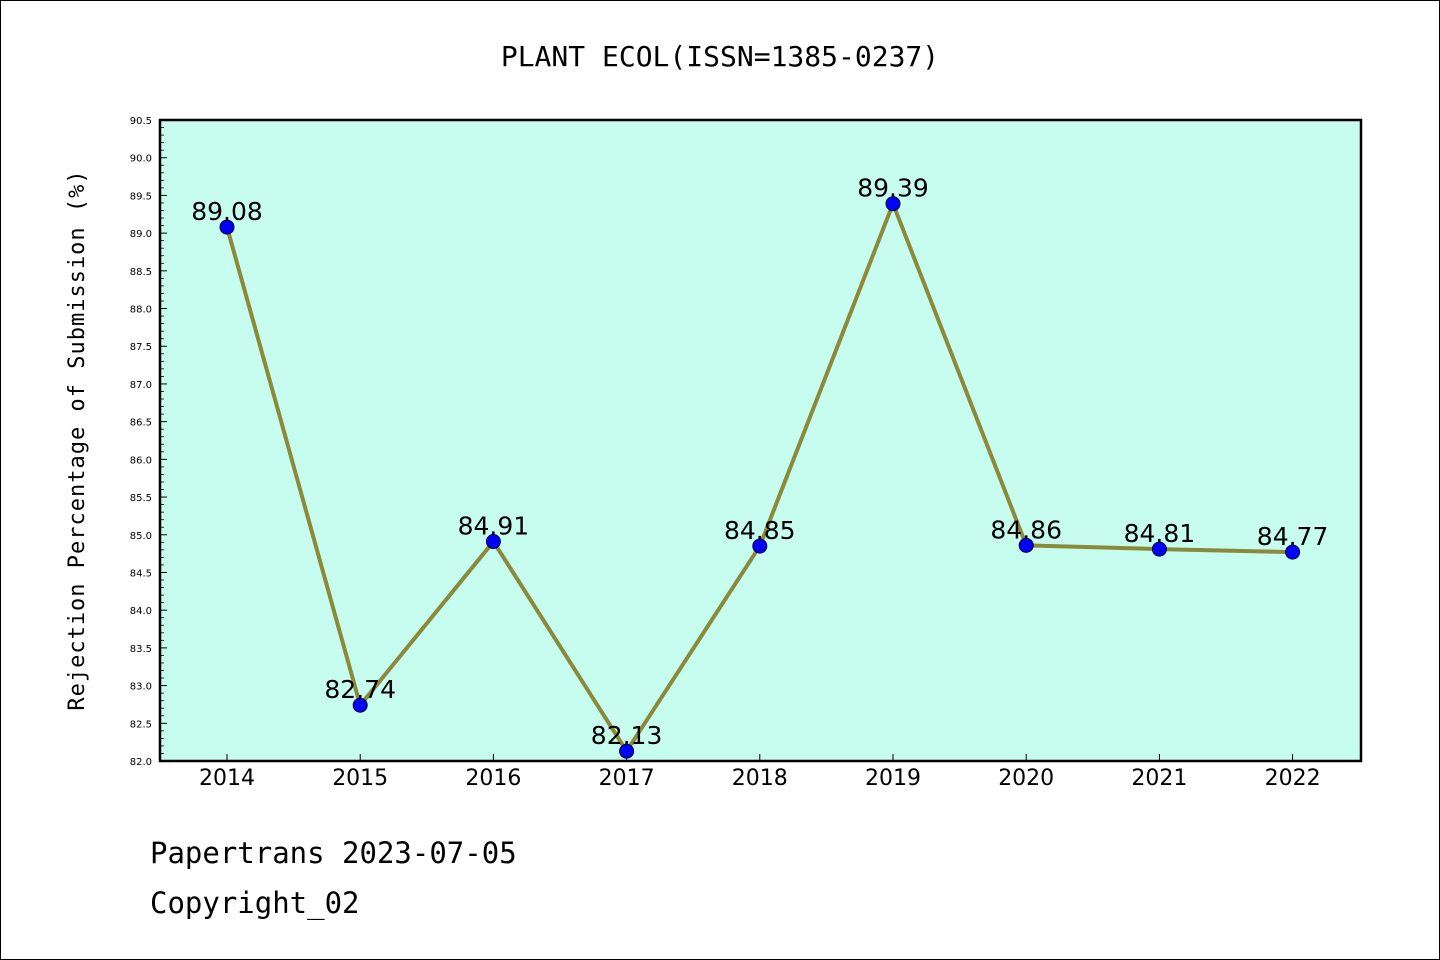 The width and height of the screenshot is (1440, 960). I want to click on x-tick-label: 2022, so click(1293, 778).